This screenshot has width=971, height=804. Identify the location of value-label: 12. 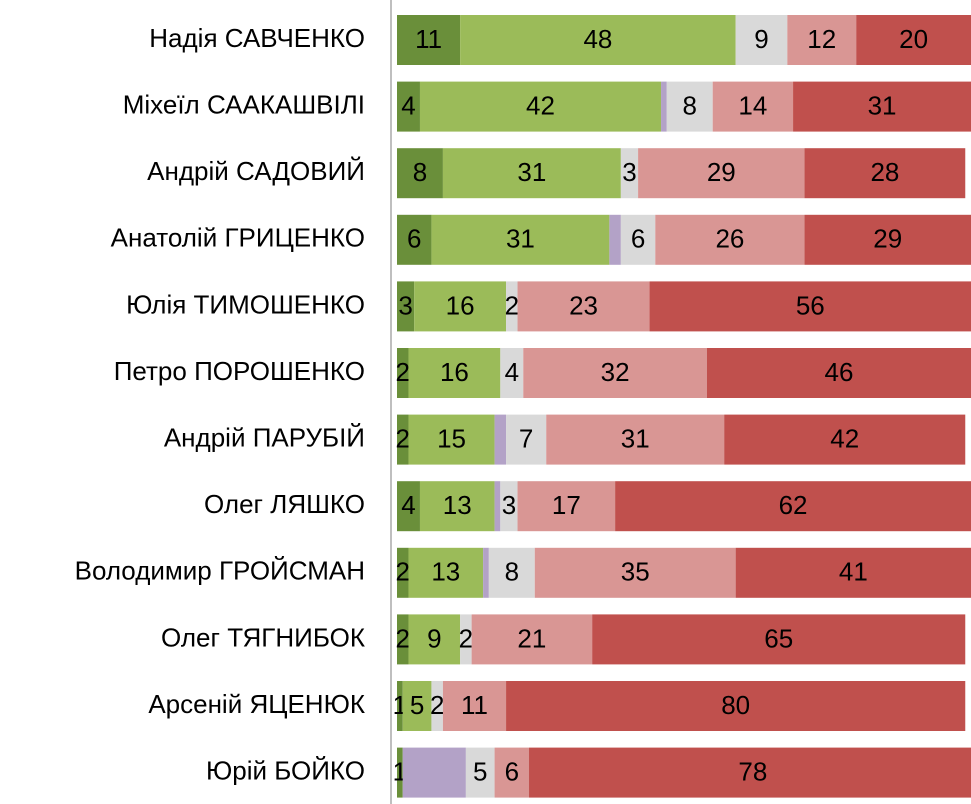
(821, 39).